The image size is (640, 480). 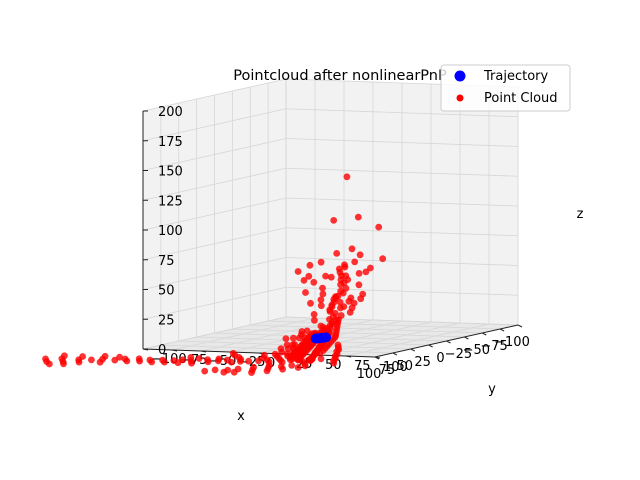 What do you see at coordinates (166, 261) in the screenshot?
I see `z-tick-label: 75` at bounding box center [166, 261].